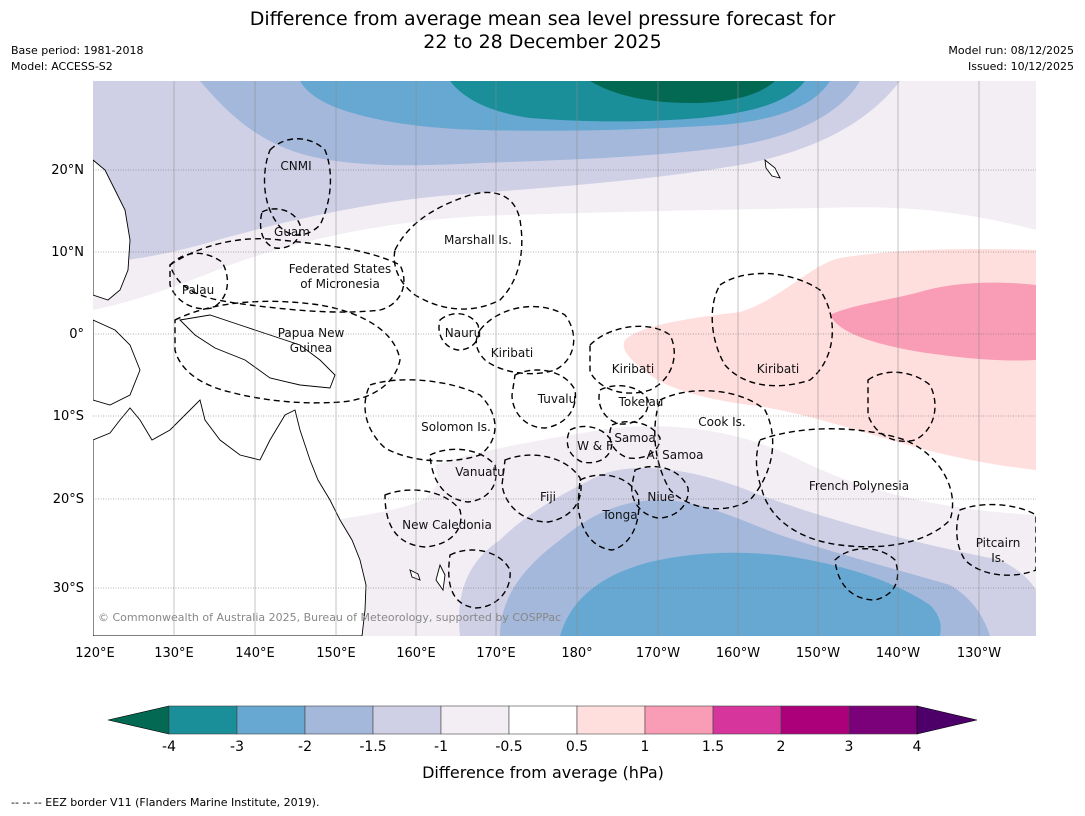 Image resolution: width=1085 pixels, height=816 pixels. I want to click on eez-french-polynesia, so click(854, 488).